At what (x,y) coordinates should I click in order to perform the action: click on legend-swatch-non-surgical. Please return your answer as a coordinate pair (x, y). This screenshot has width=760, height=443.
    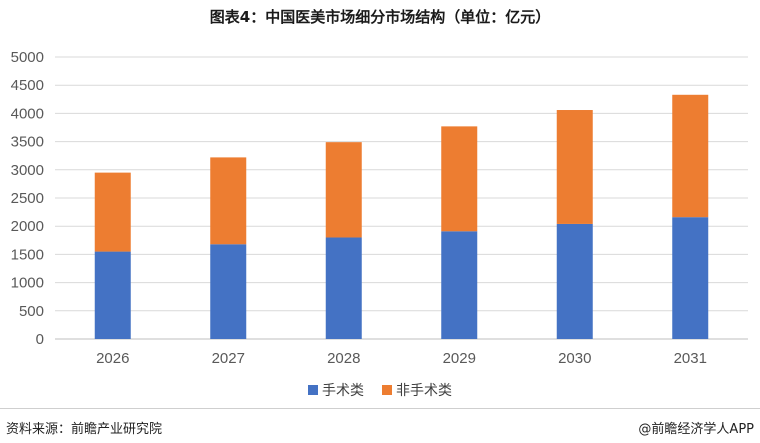
    Looking at the image, I should click on (387, 390).